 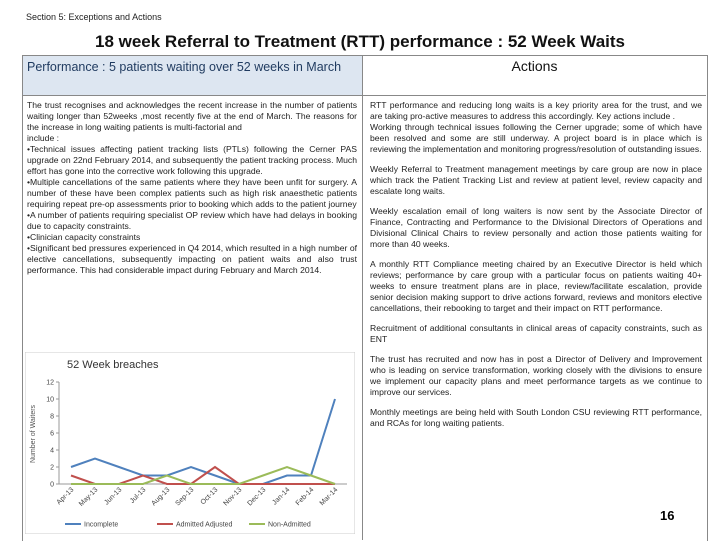 What do you see at coordinates (667, 515) in the screenshot?
I see `page-number: 16` at bounding box center [667, 515].